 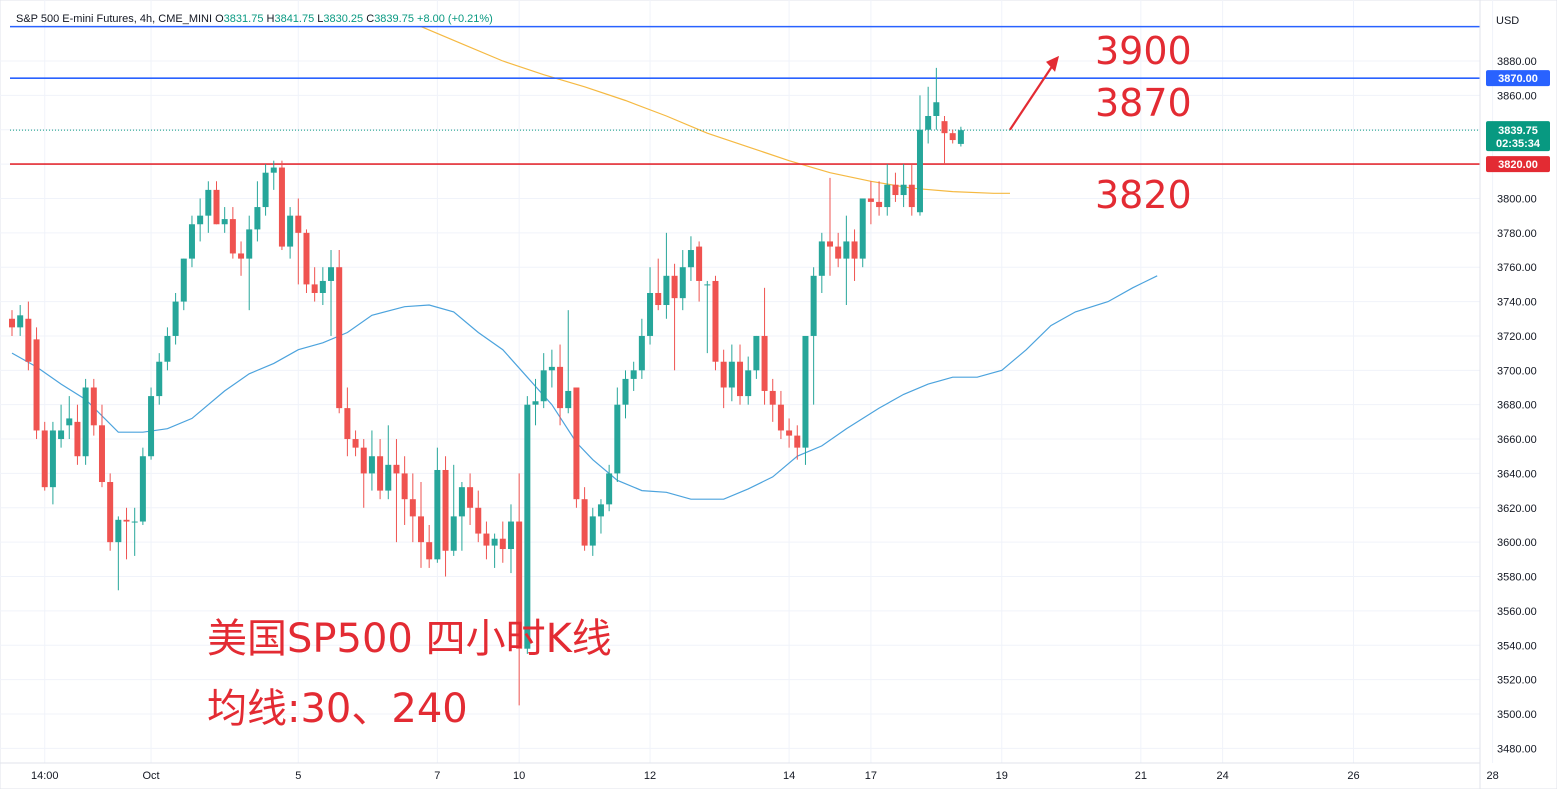 What do you see at coordinates (519, 776) in the screenshot?
I see `x-tick-label: 10` at bounding box center [519, 776].